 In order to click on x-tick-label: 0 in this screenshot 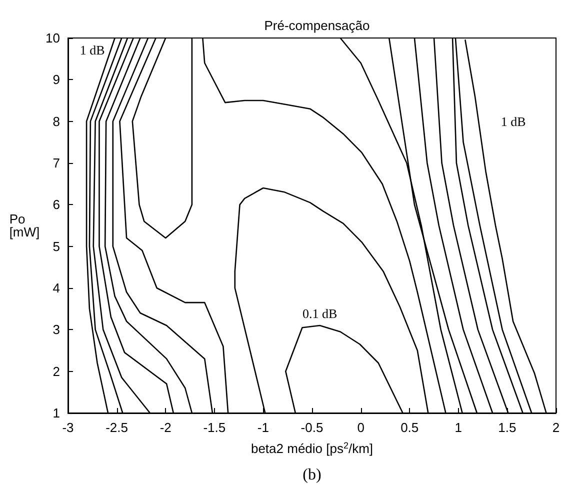, I will do `click(360, 427)`.